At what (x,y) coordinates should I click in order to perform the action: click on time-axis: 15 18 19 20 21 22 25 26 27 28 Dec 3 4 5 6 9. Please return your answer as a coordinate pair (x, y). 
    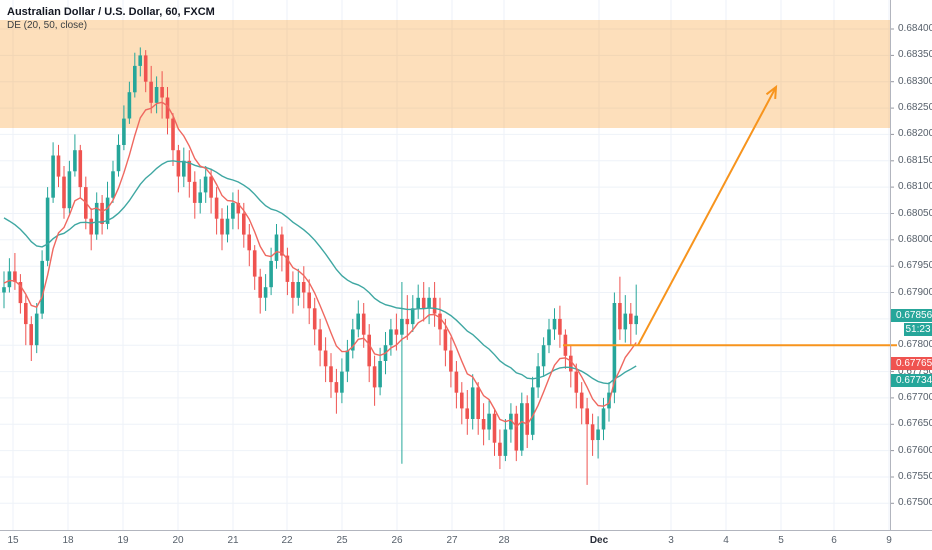
    Looking at the image, I should click on (466, 540).